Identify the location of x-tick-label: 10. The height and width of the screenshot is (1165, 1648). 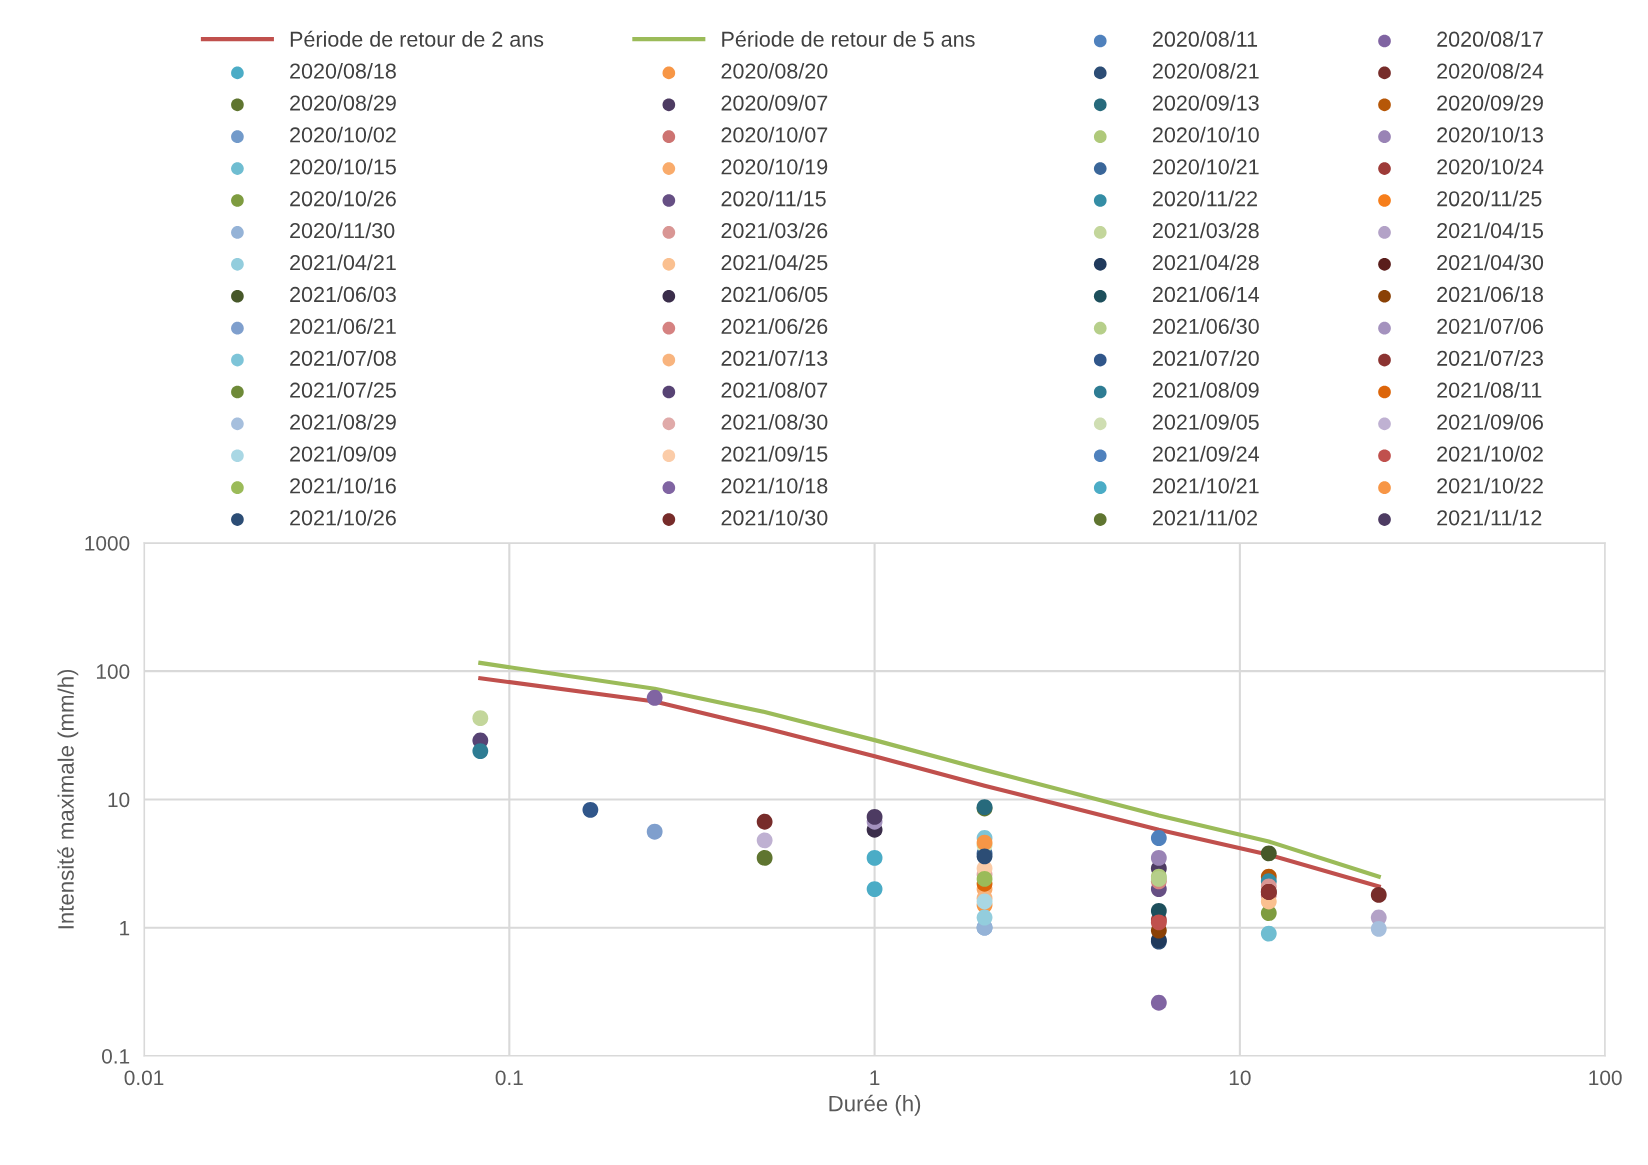
(1240, 1078).